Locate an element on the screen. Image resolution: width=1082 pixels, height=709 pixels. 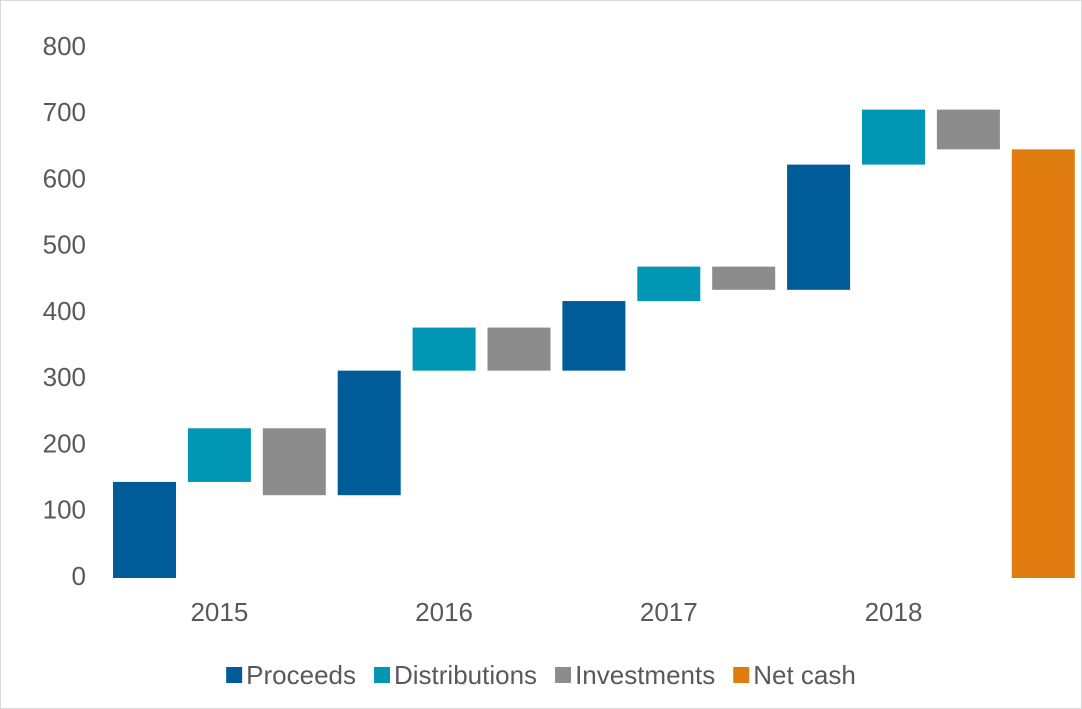
y-tick-label: 400 is located at coordinates (64, 311).